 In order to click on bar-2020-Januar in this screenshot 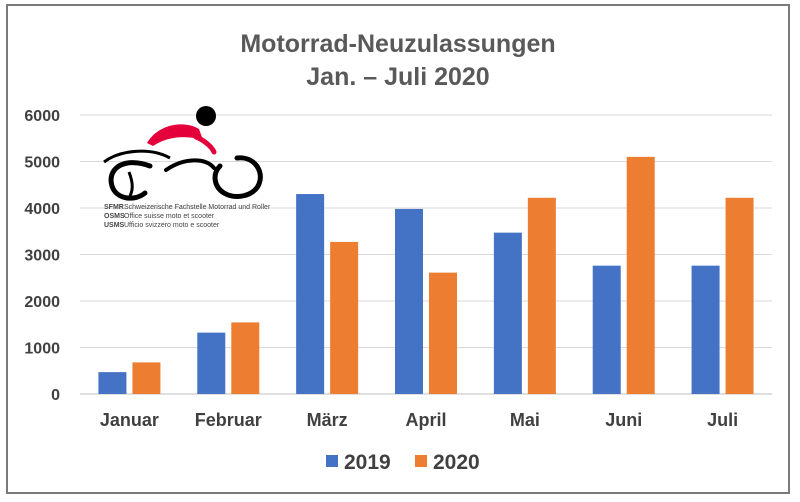, I will do `click(146, 378)`.